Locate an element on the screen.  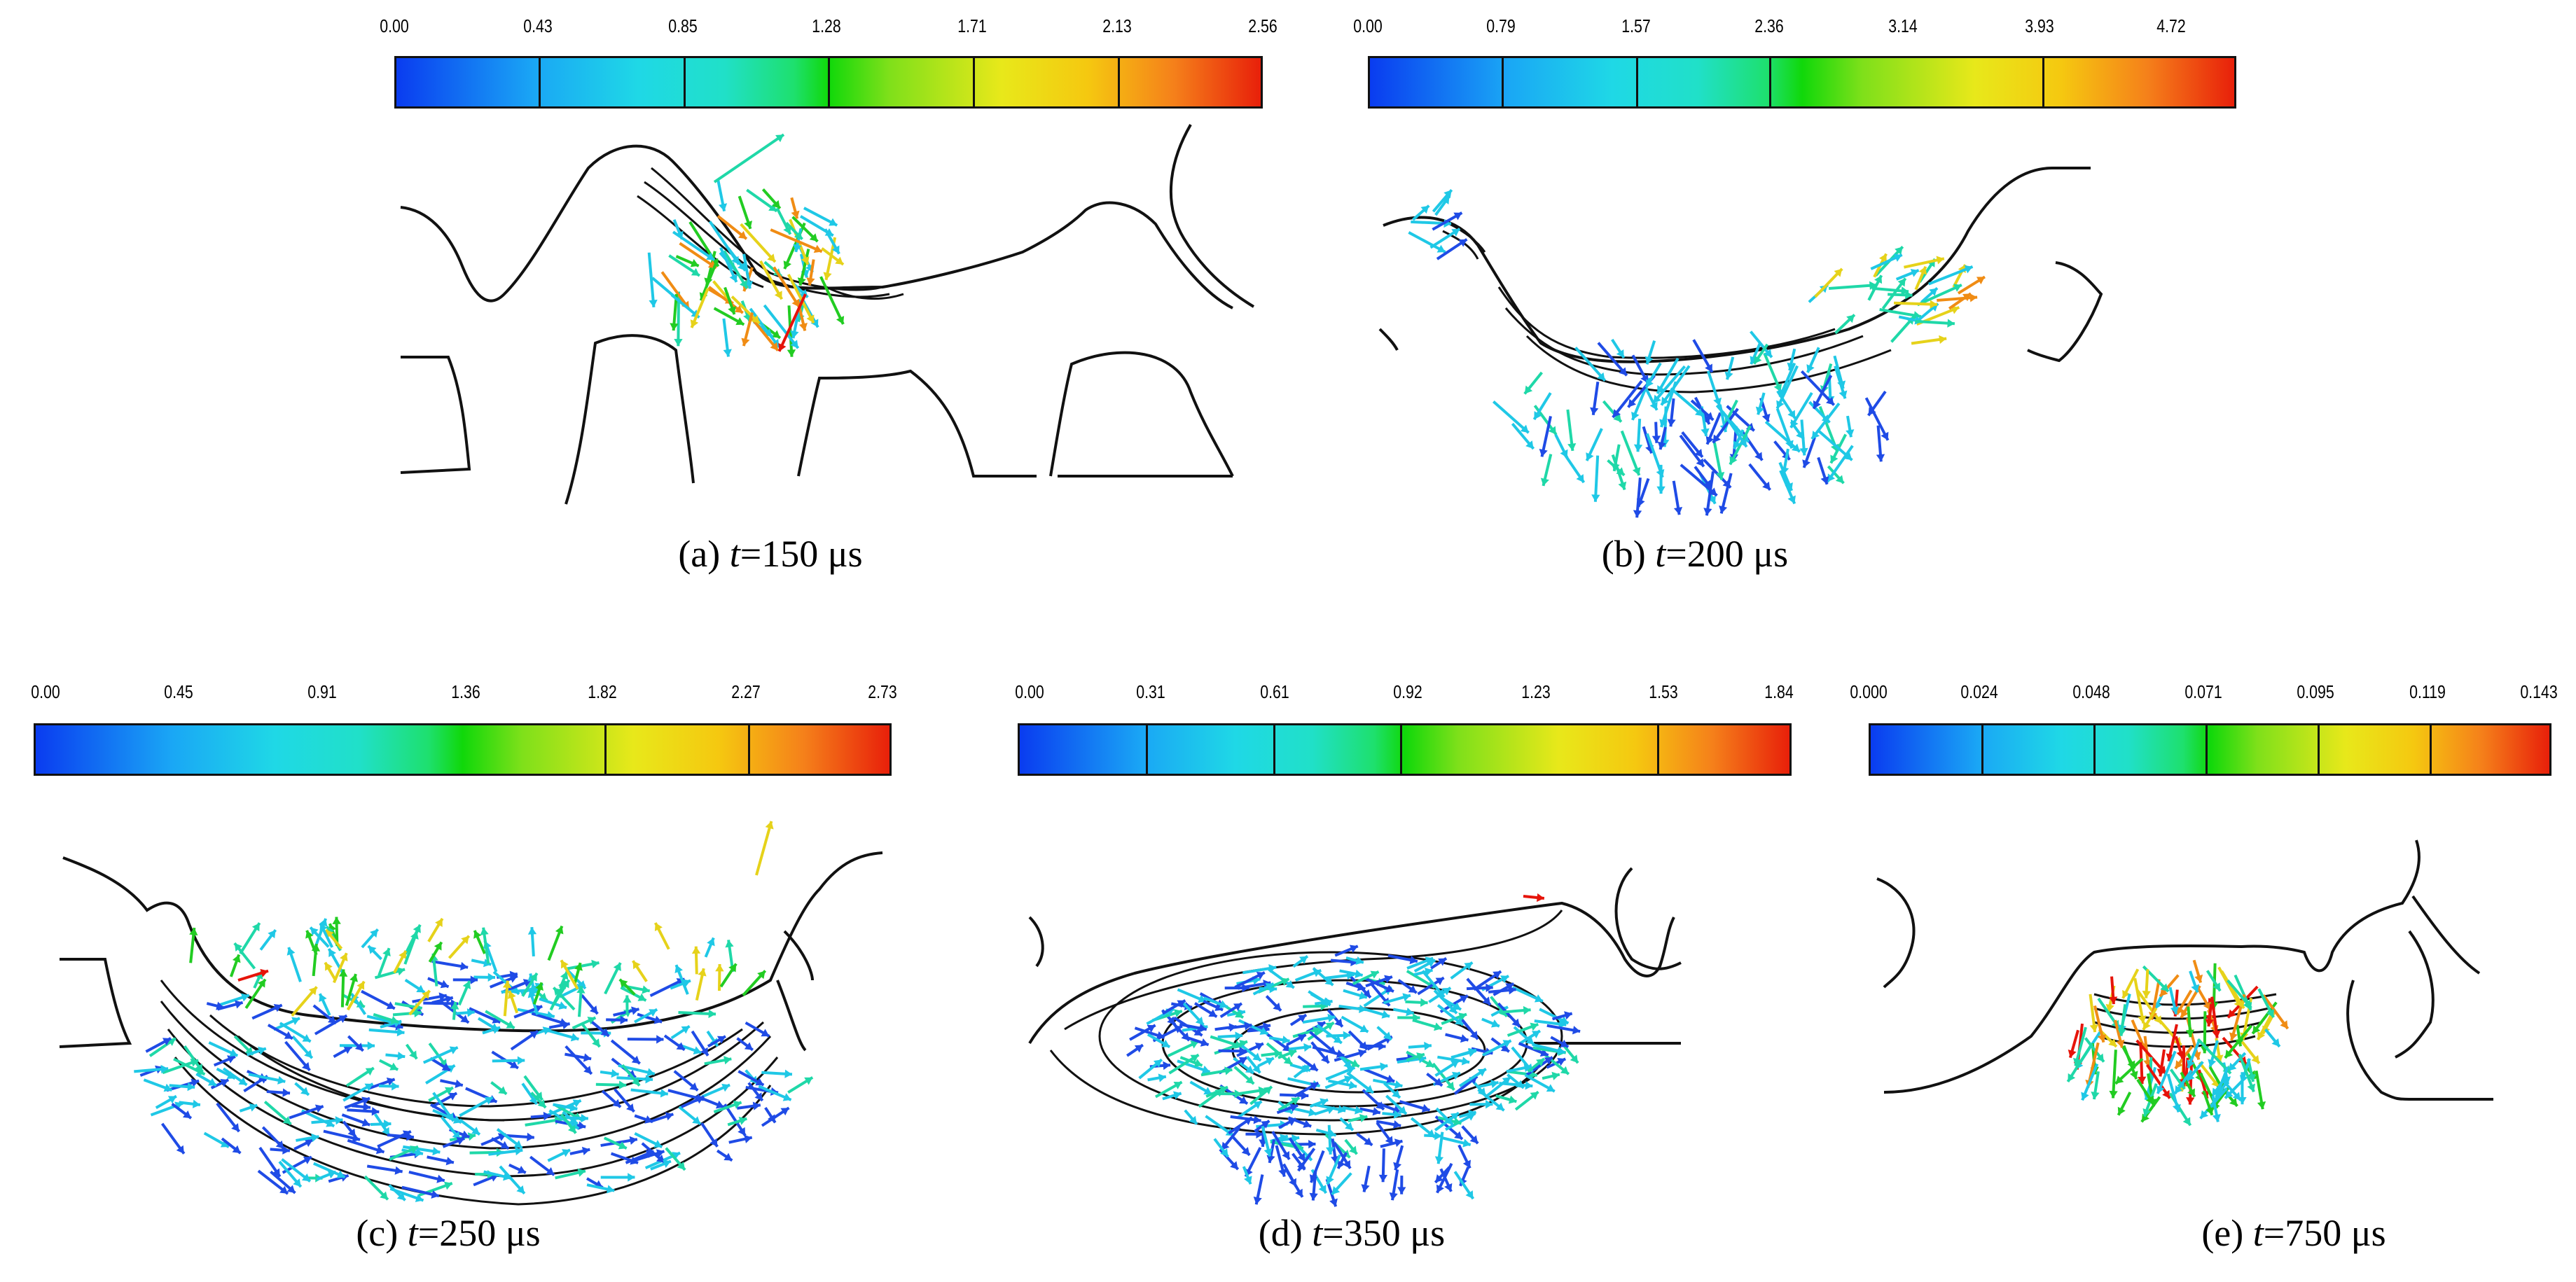
colorbar-tick: 1.53 is located at coordinates (1663, 691).